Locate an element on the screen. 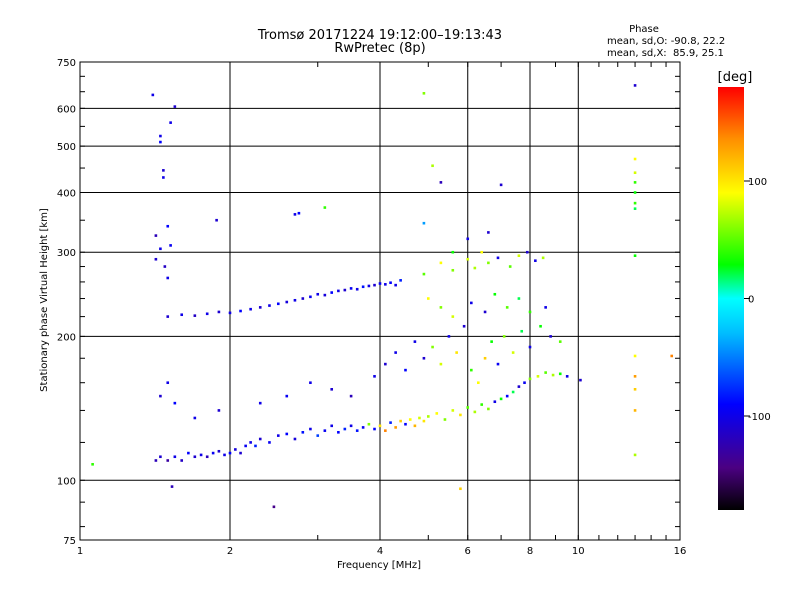  y-tick-label: 100 is located at coordinates (66, 481).